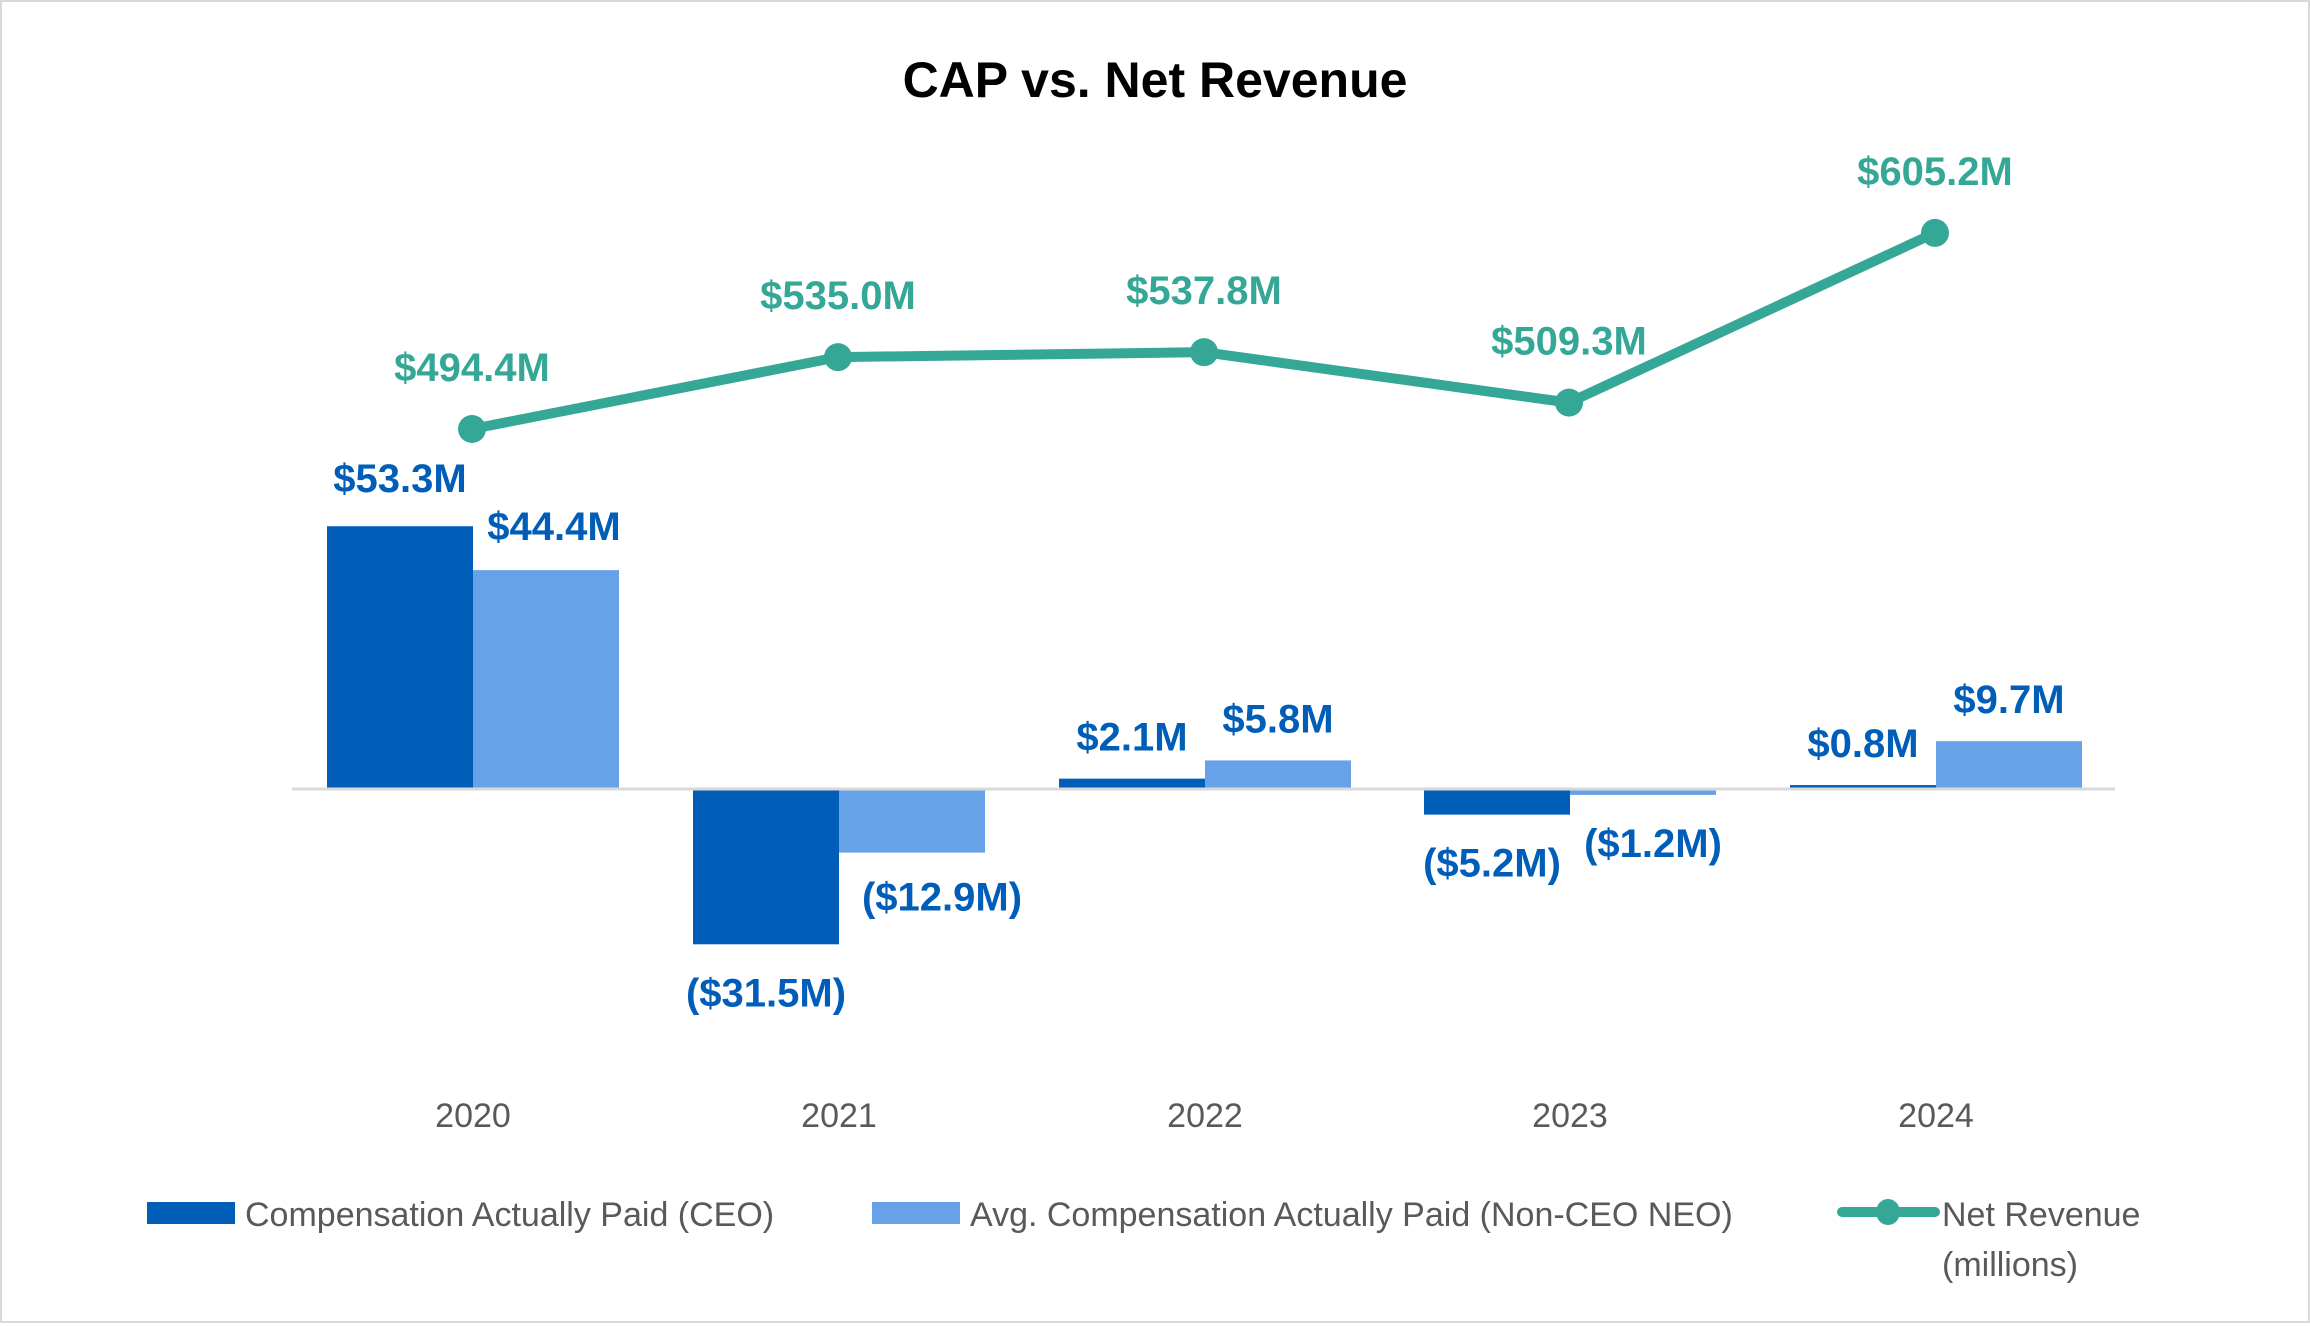  What do you see at coordinates (1935, 232) in the screenshot?
I see `revenue-point-2024` at bounding box center [1935, 232].